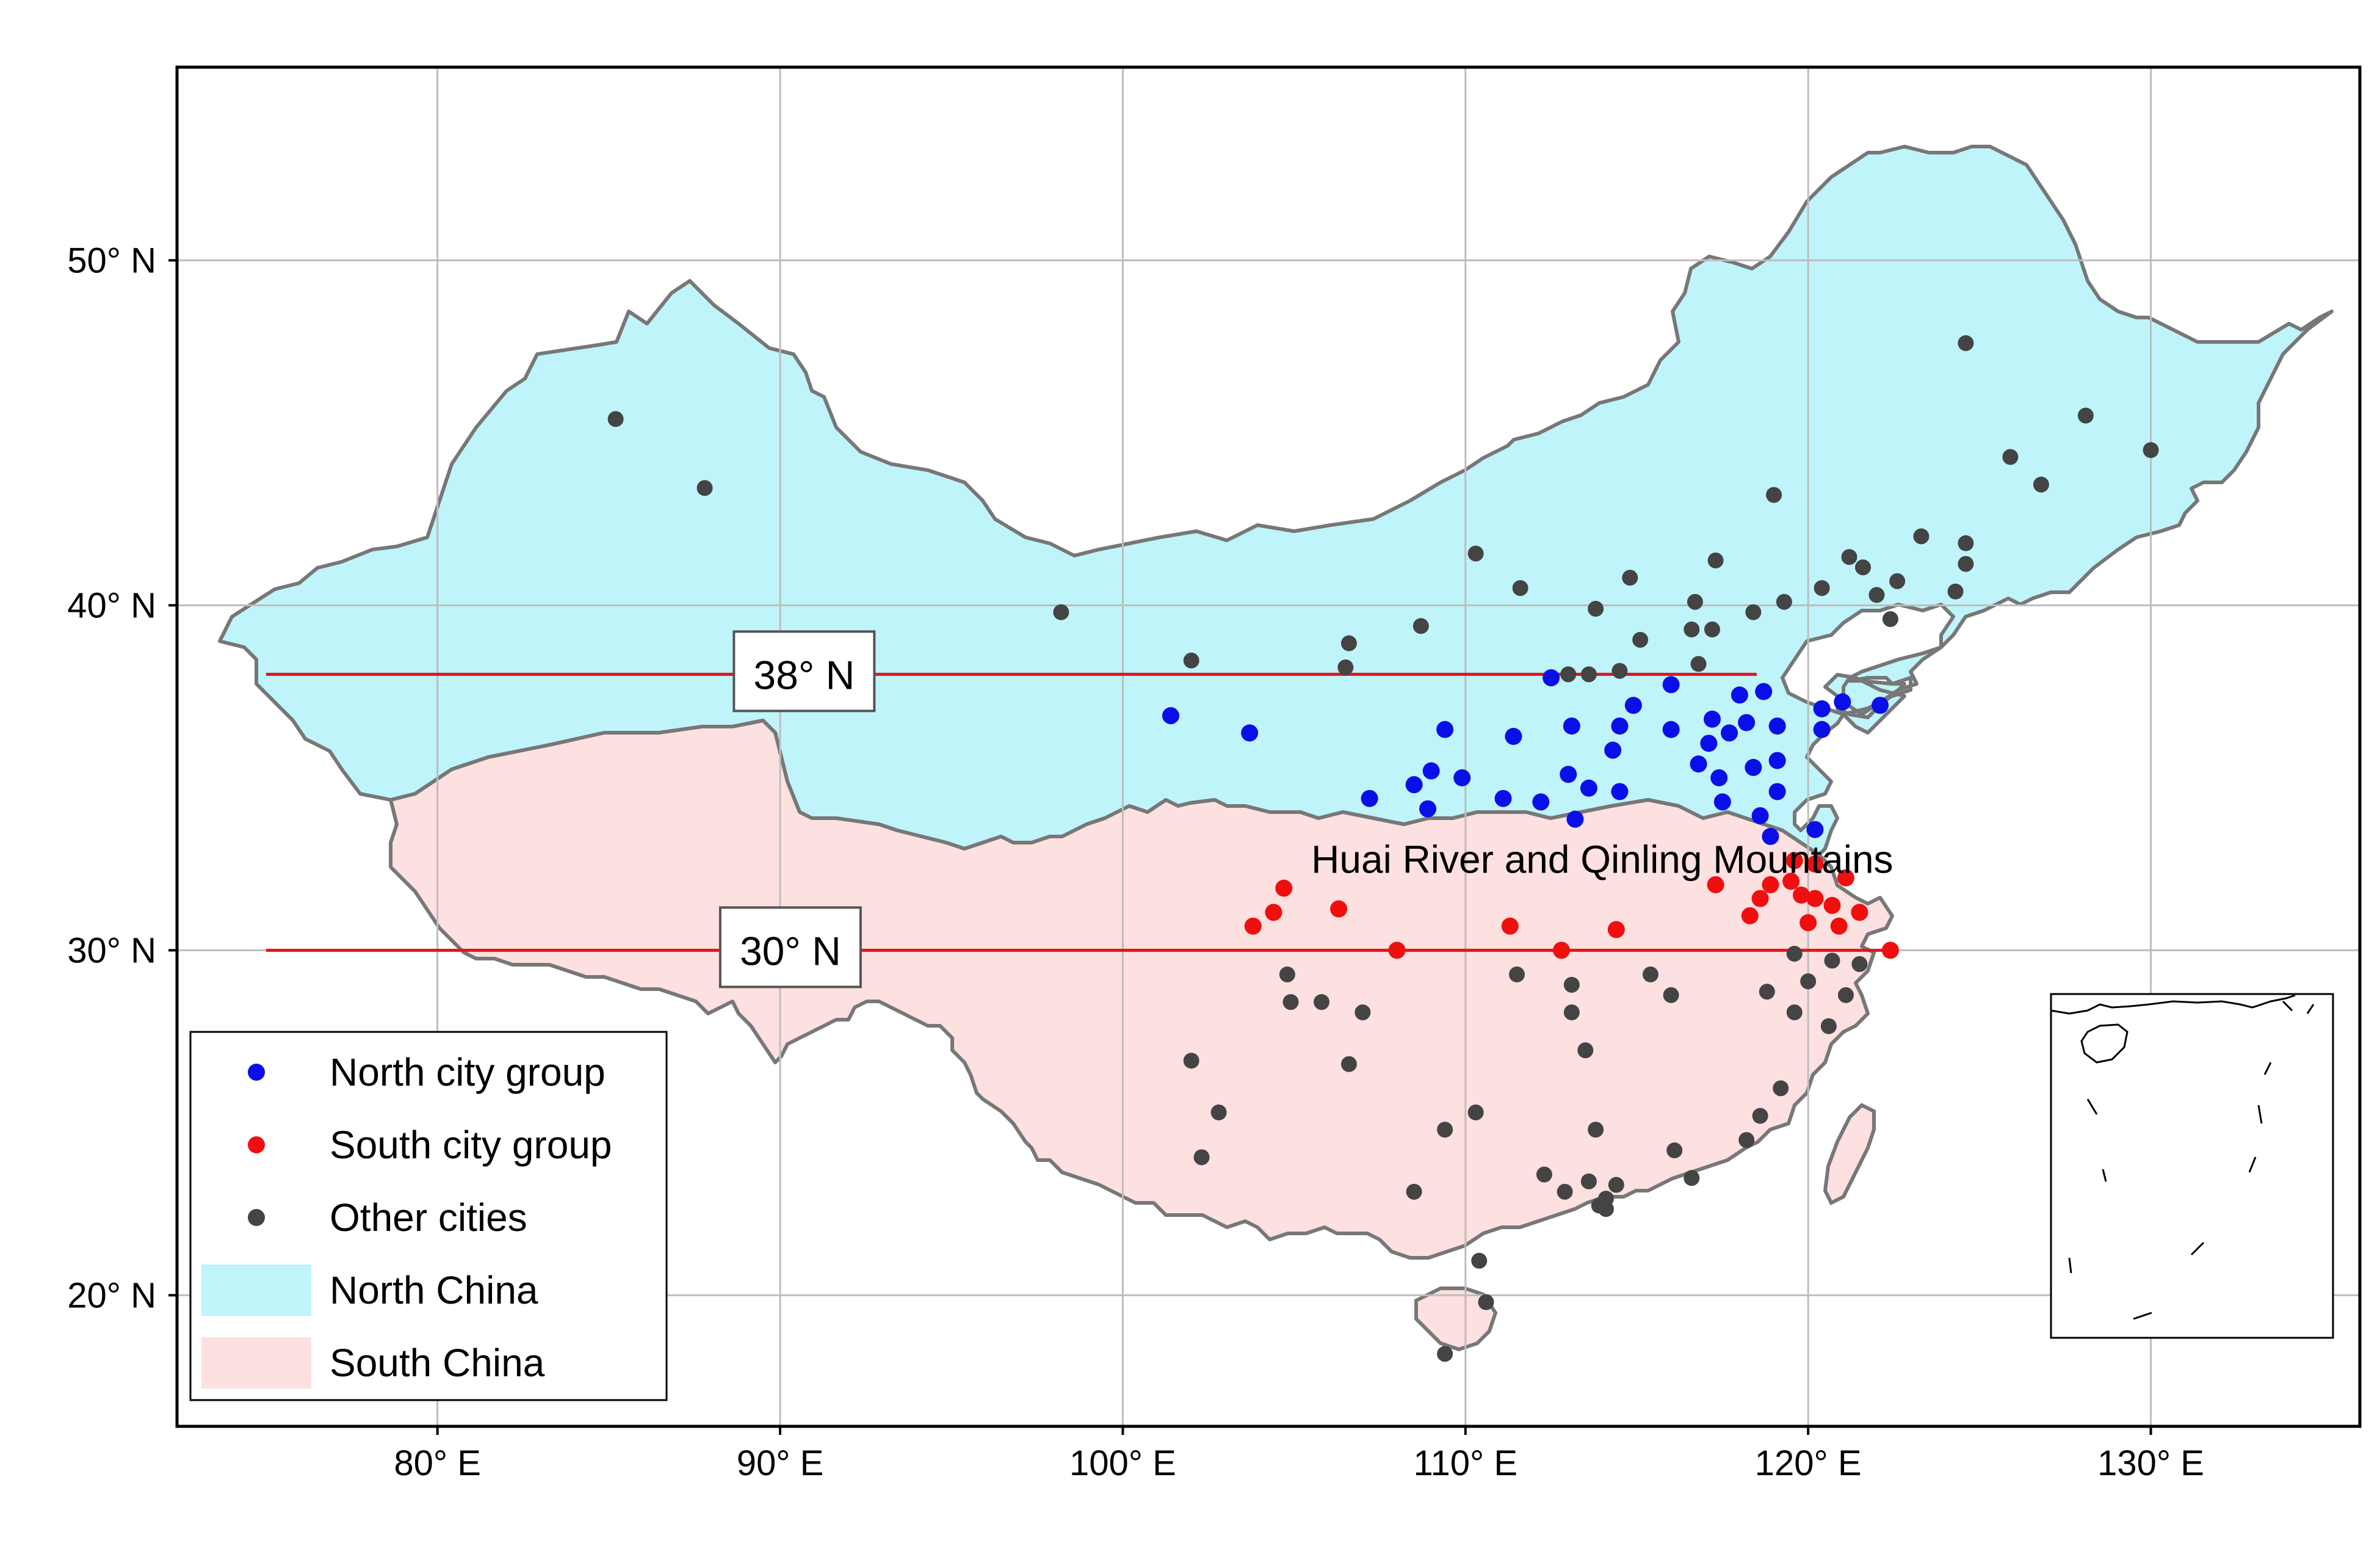 The width and height of the screenshot is (2380, 1557). I want to click on reference-line-labels: 38° N 30° N, so click(797, 809).